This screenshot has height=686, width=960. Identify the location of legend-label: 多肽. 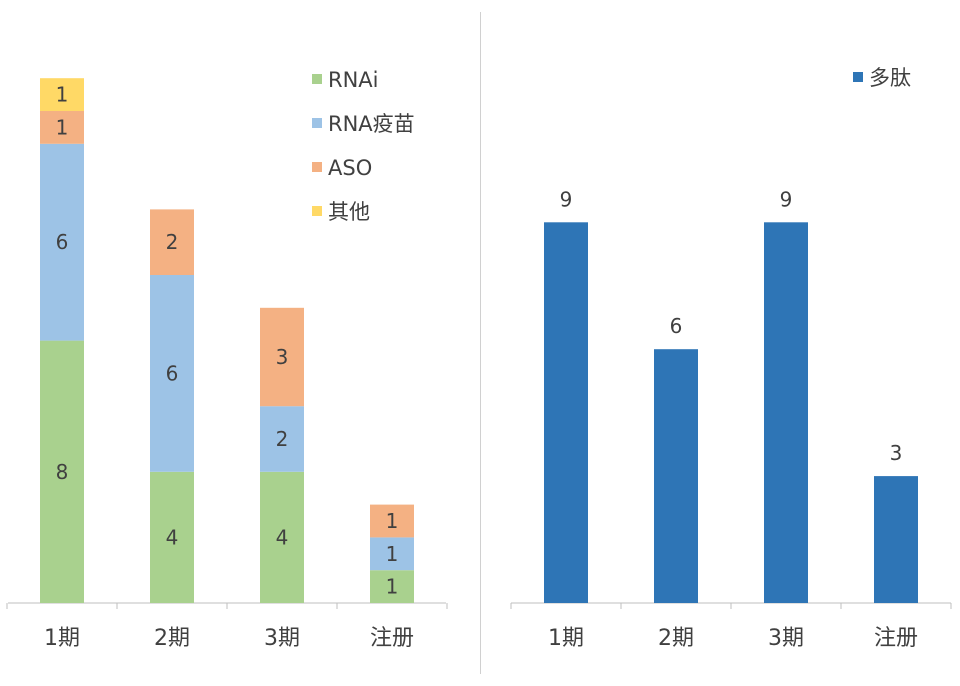
(890, 78).